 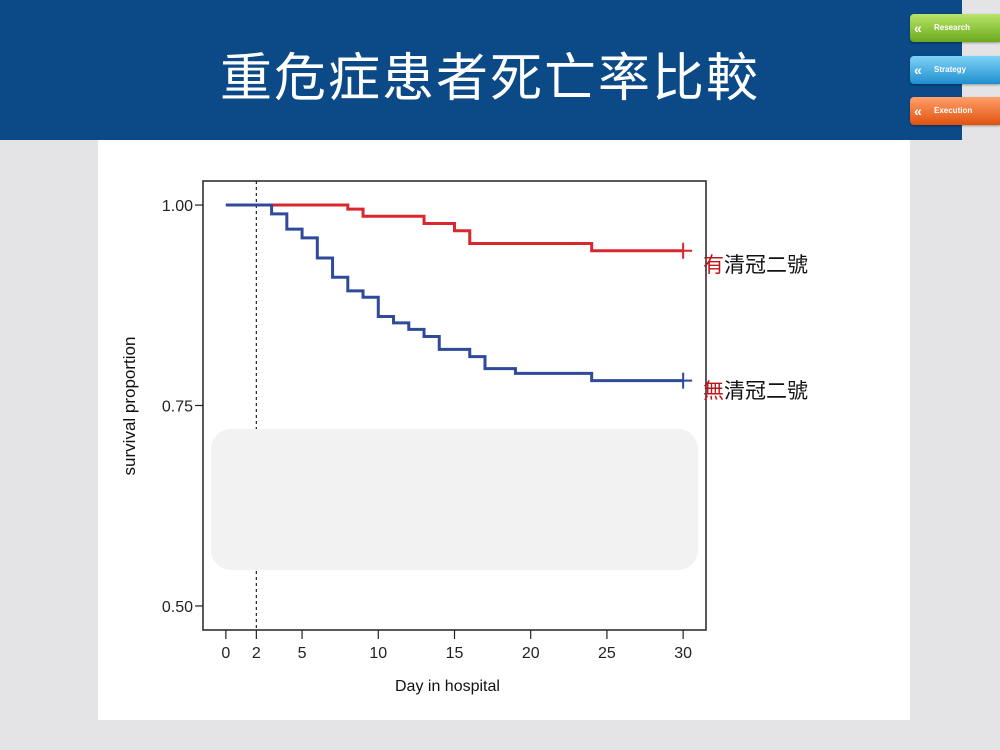 I want to click on series-label-with: 有清冠二號, so click(x=755, y=264).